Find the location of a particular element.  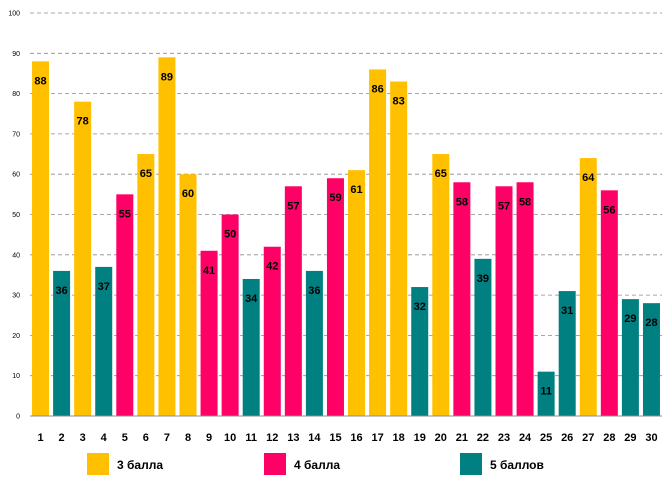

bar-value-label: 61 is located at coordinates (356, 190).